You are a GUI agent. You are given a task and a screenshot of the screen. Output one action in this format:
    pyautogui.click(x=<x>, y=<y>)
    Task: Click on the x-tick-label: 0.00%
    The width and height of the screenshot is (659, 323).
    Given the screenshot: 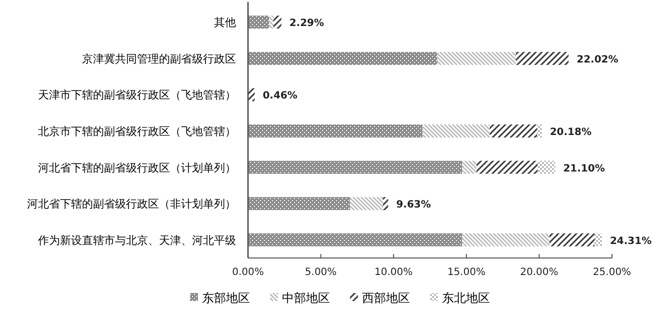 What is the action you would take?
    pyautogui.click(x=248, y=272)
    